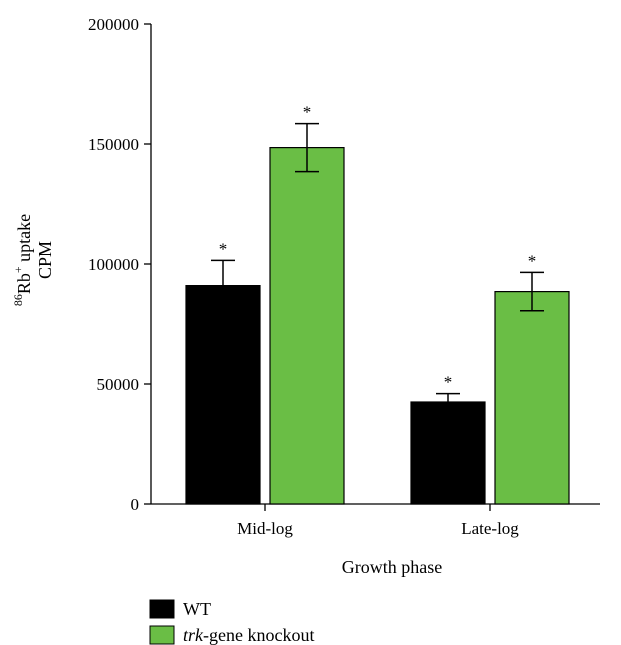  What do you see at coordinates (18, 269) in the screenshot?
I see `y-axis-label-charge: +` at bounding box center [18, 269].